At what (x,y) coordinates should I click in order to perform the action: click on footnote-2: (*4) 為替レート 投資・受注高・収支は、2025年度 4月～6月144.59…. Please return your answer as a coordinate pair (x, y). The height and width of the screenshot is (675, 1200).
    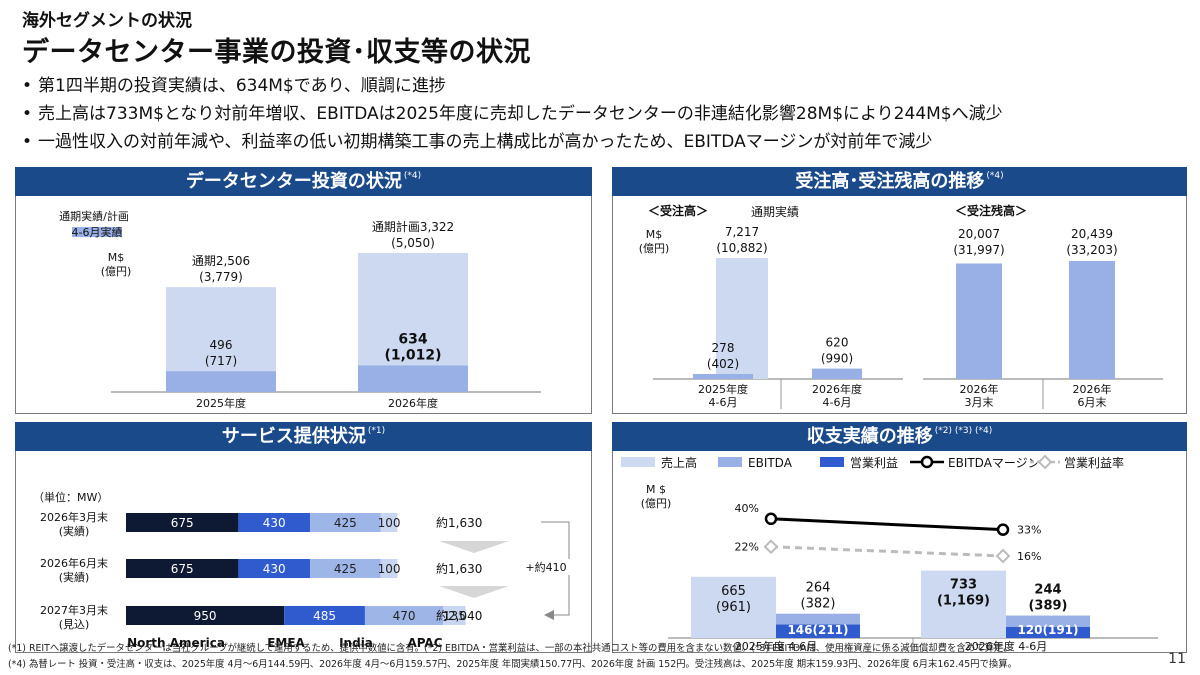
    Looking at the image, I should click on (513, 664).